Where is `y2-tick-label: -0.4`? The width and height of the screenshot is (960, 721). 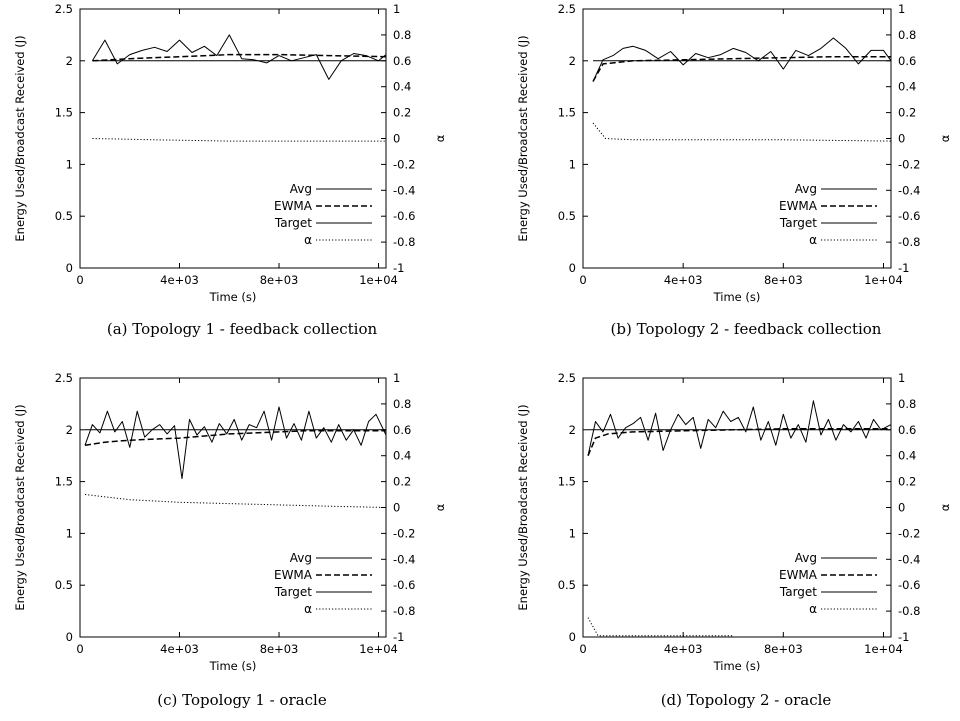
y2-tick-label: -0.4 is located at coordinates (909, 559).